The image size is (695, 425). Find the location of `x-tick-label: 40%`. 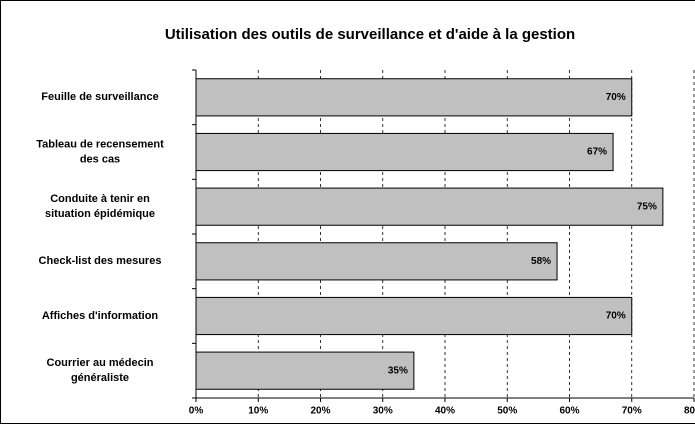

x-tick-label: 40% is located at coordinates (445, 411).